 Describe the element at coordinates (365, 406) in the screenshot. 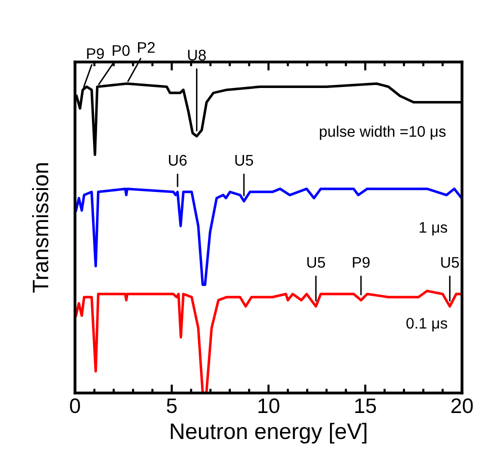

I see `x-tick-label: 15` at that location.